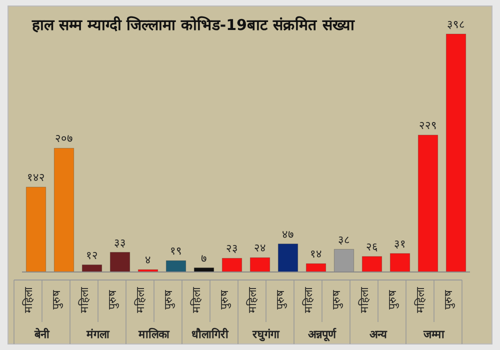 The height and width of the screenshot is (350, 500). Describe the element at coordinates (322, 334) in the screenshot. I see `text: अन्नपूर्ण` at that location.